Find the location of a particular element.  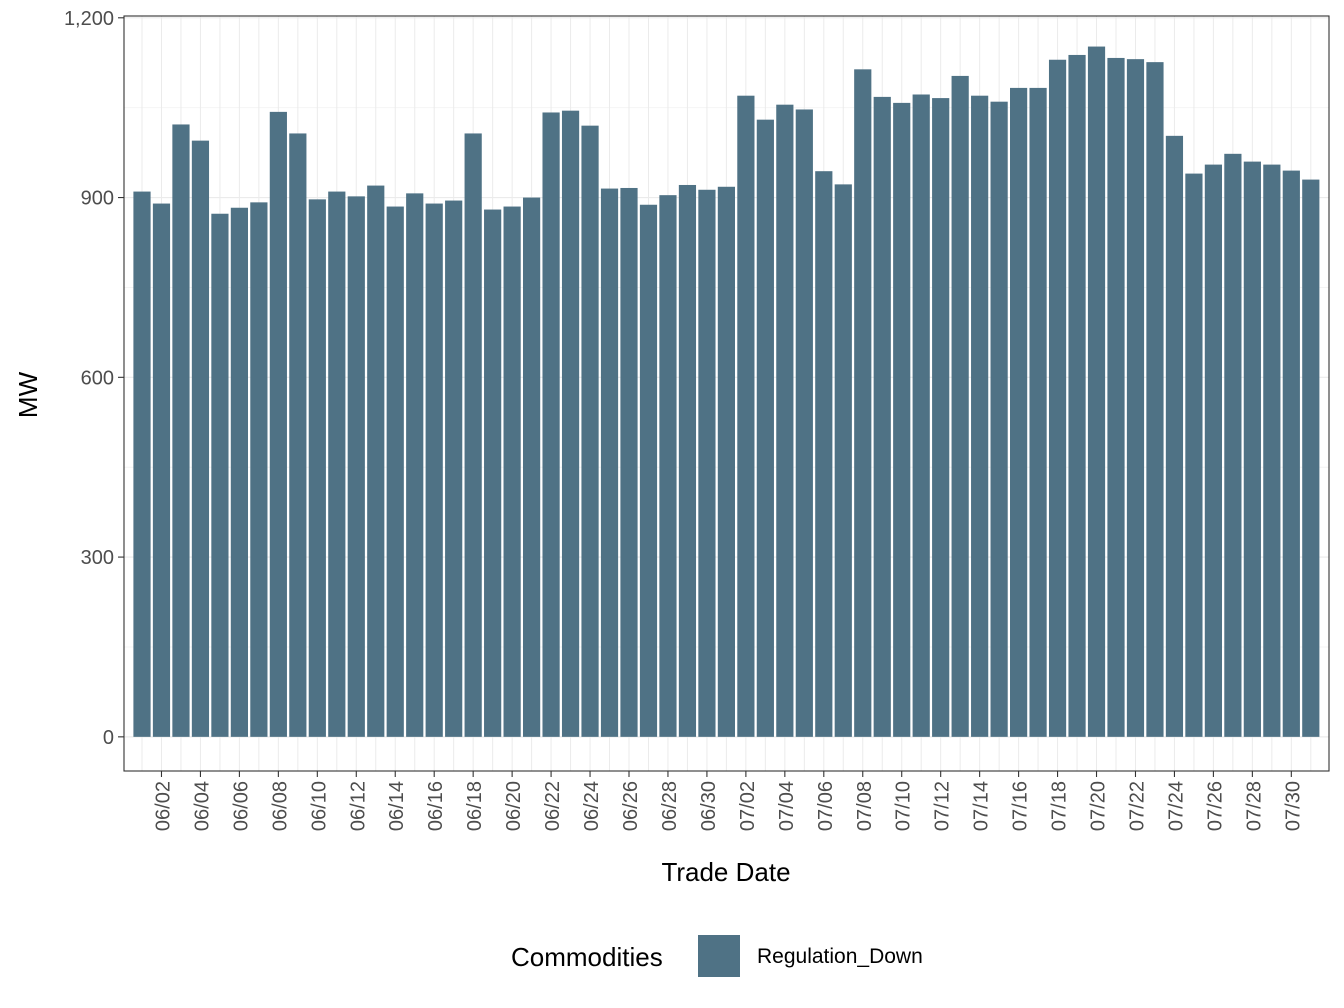

x-tick-label: 07/30 is located at coordinates (1293, 806).